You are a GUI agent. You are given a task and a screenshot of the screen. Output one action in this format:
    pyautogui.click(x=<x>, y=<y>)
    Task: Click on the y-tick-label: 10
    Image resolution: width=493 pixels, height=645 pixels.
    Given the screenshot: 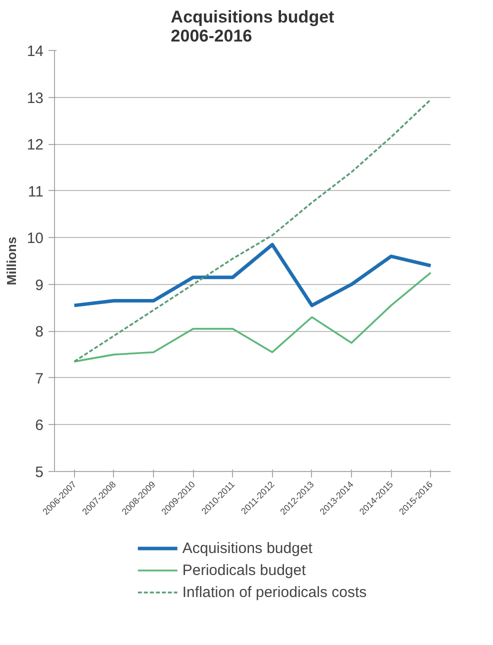 What is the action you would take?
    pyautogui.click(x=35, y=239)
    